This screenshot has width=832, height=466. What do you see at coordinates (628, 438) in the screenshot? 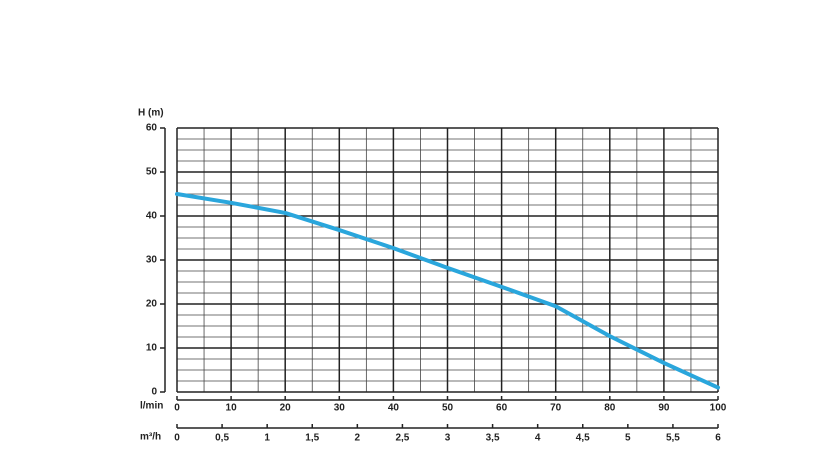
I see `x2-tick-label: 5` at bounding box center [628, 438].